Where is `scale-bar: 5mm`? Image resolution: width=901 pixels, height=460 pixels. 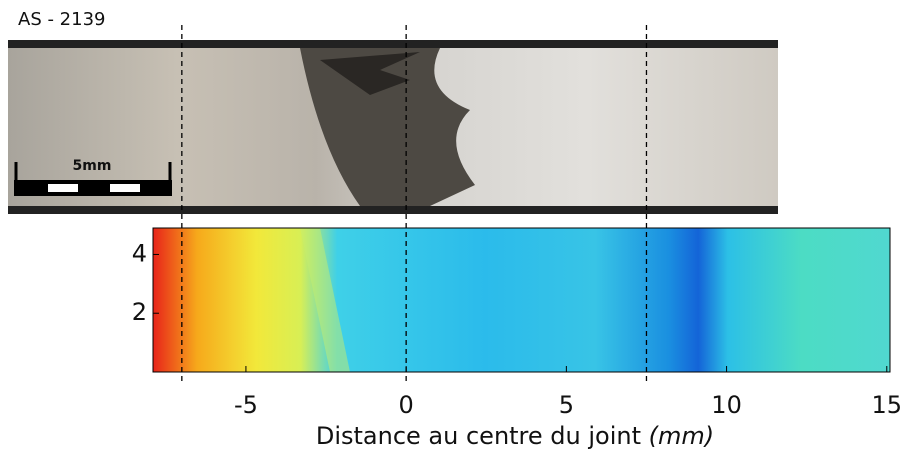 scale-bar: 5mm is located at coordinates (93, 177).